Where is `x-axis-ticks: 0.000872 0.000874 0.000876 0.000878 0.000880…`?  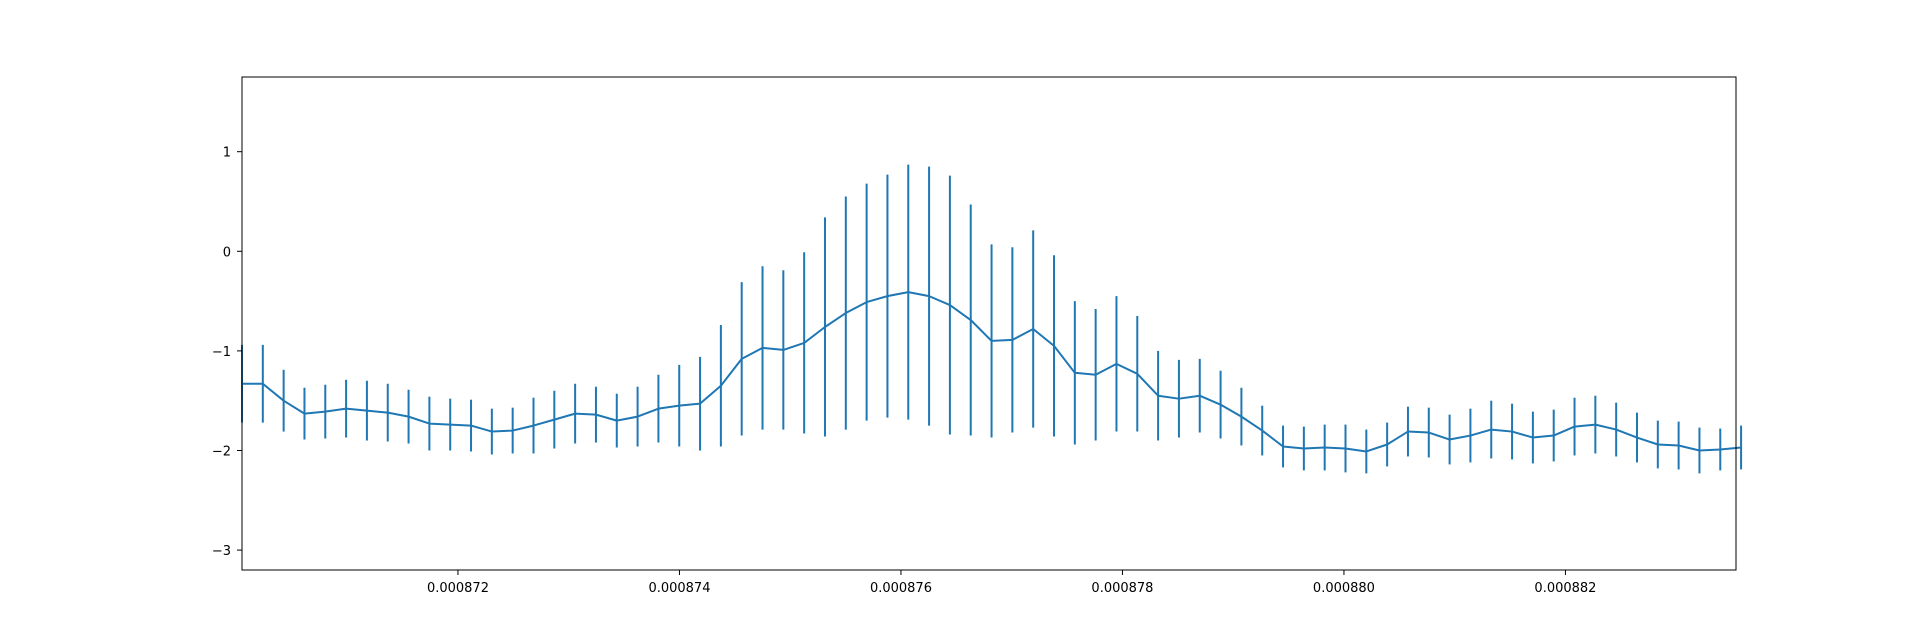 x-axis-ticks: 0.000872 0.000874 0.000876 0.000878 0.000880… is located at coordinates (1011, 583).